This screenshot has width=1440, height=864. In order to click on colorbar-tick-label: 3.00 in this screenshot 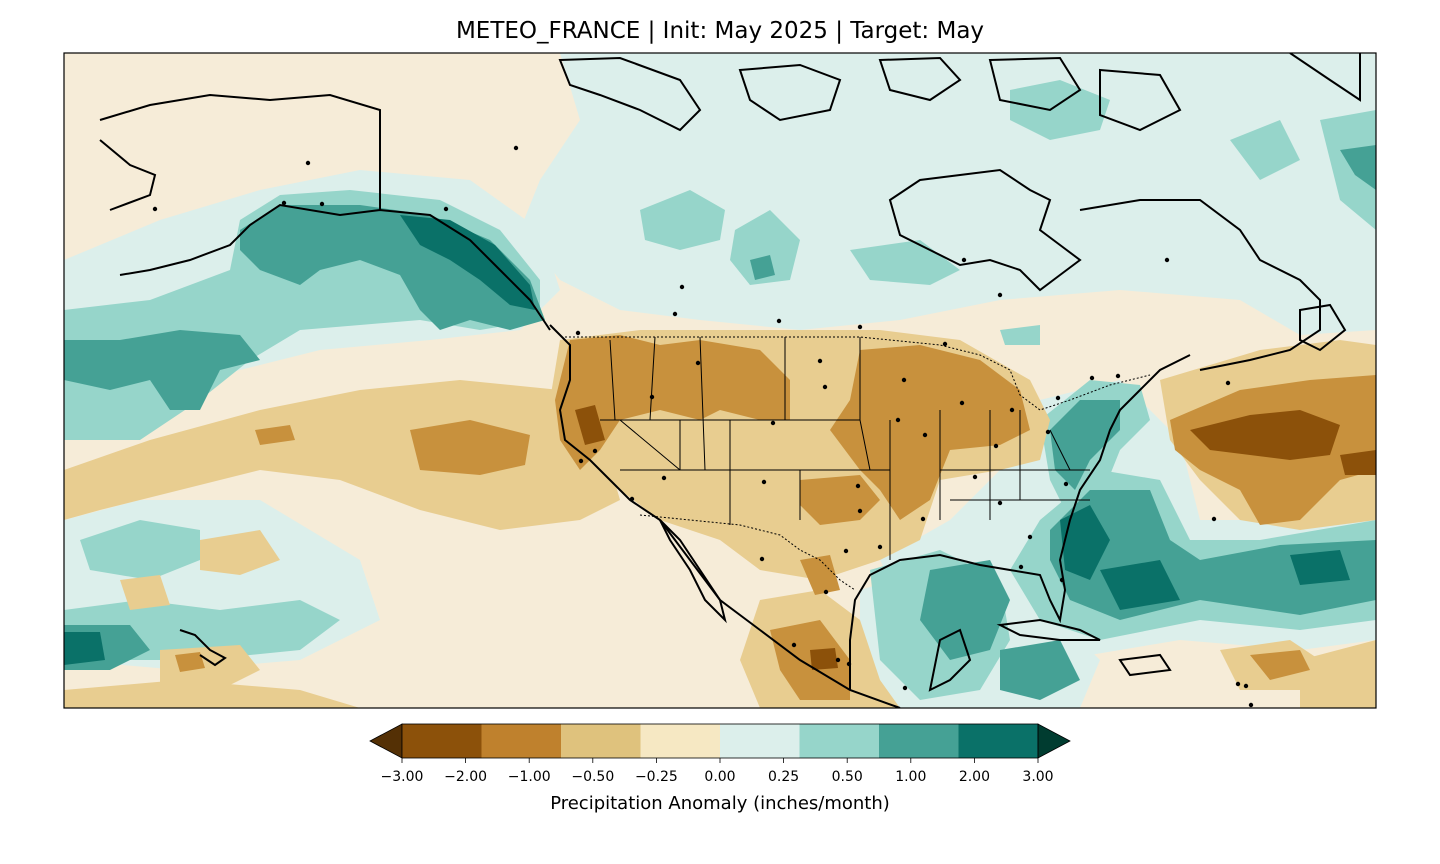, I will do `click(1037, 777)`.